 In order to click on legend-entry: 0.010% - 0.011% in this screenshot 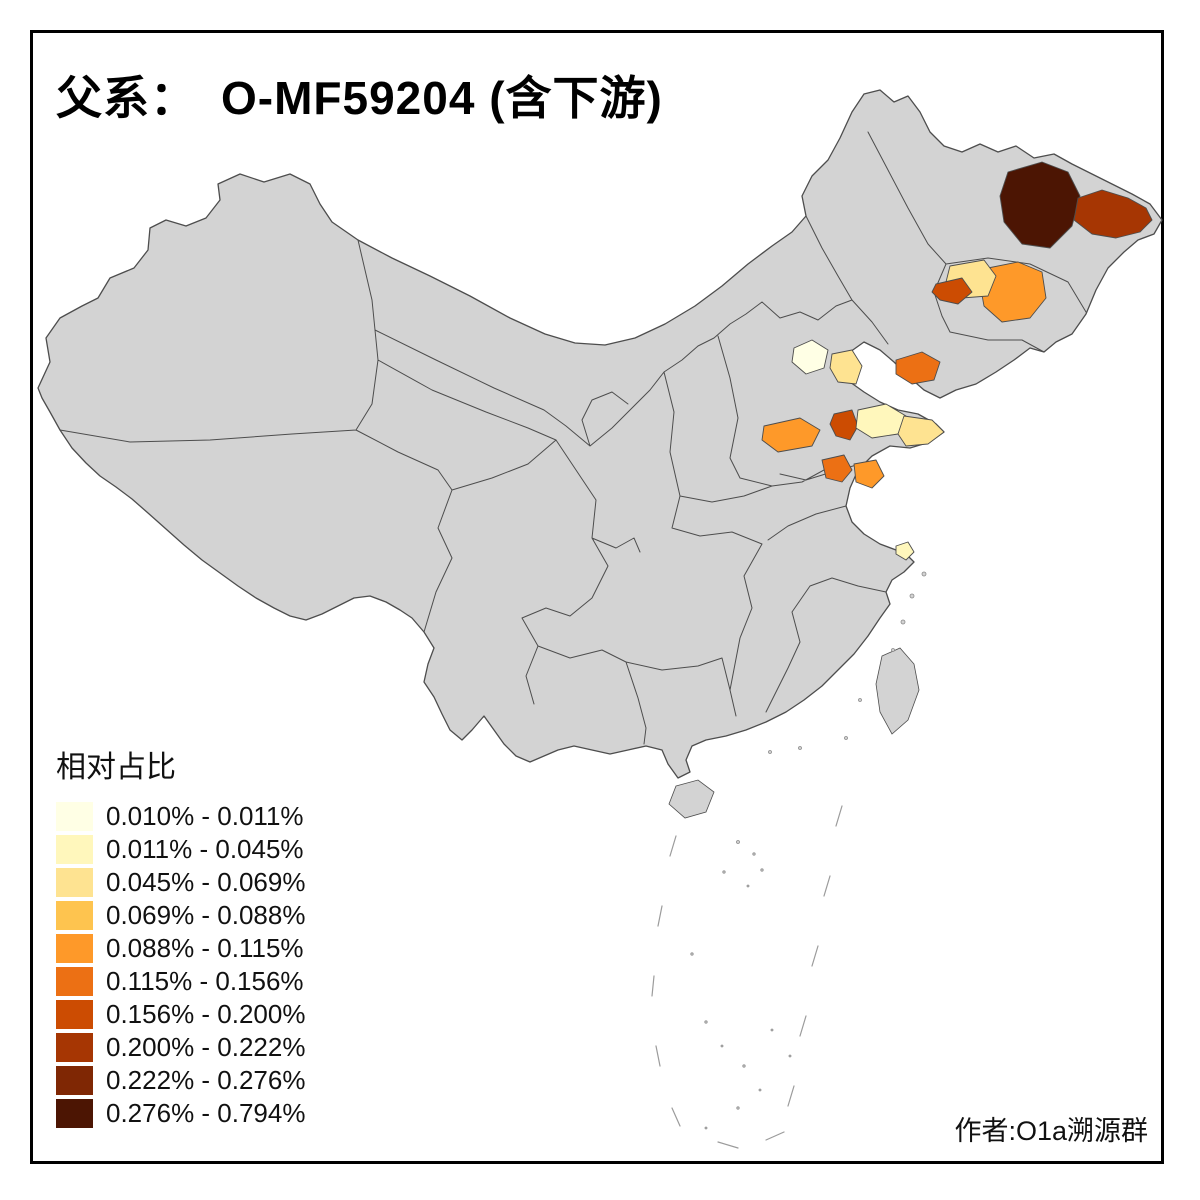, I will do `click(180, 816)`.